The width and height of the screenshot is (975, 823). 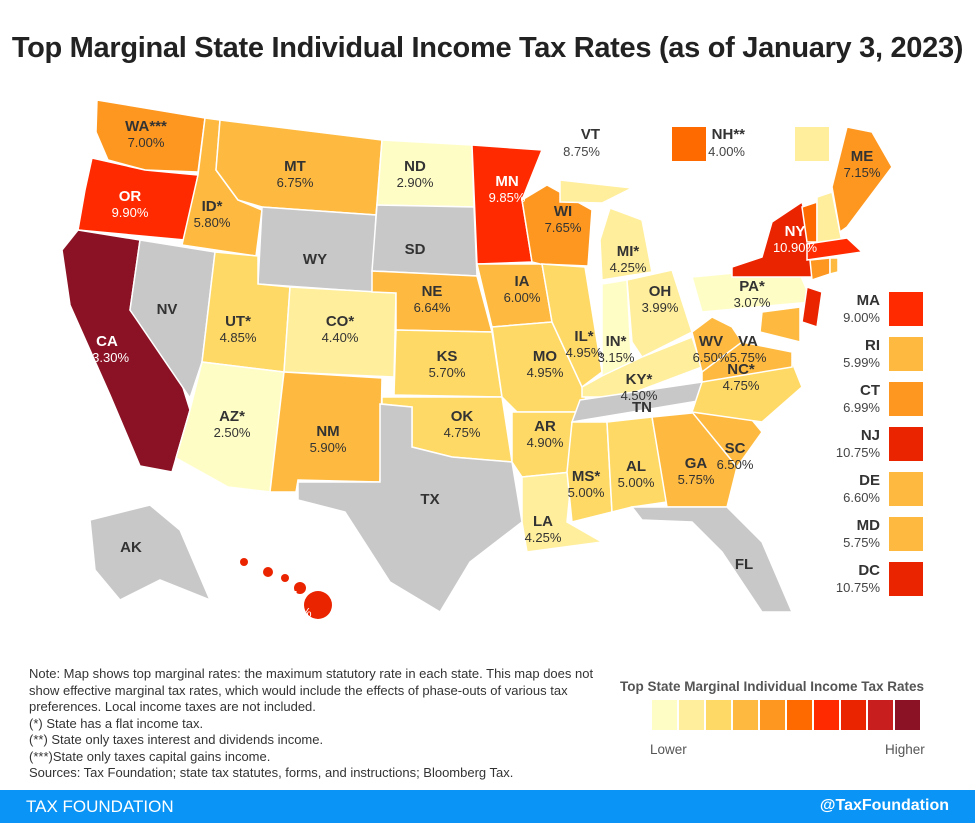 I want to click on state-rate: 2.50%, so click(x=232, y=432).